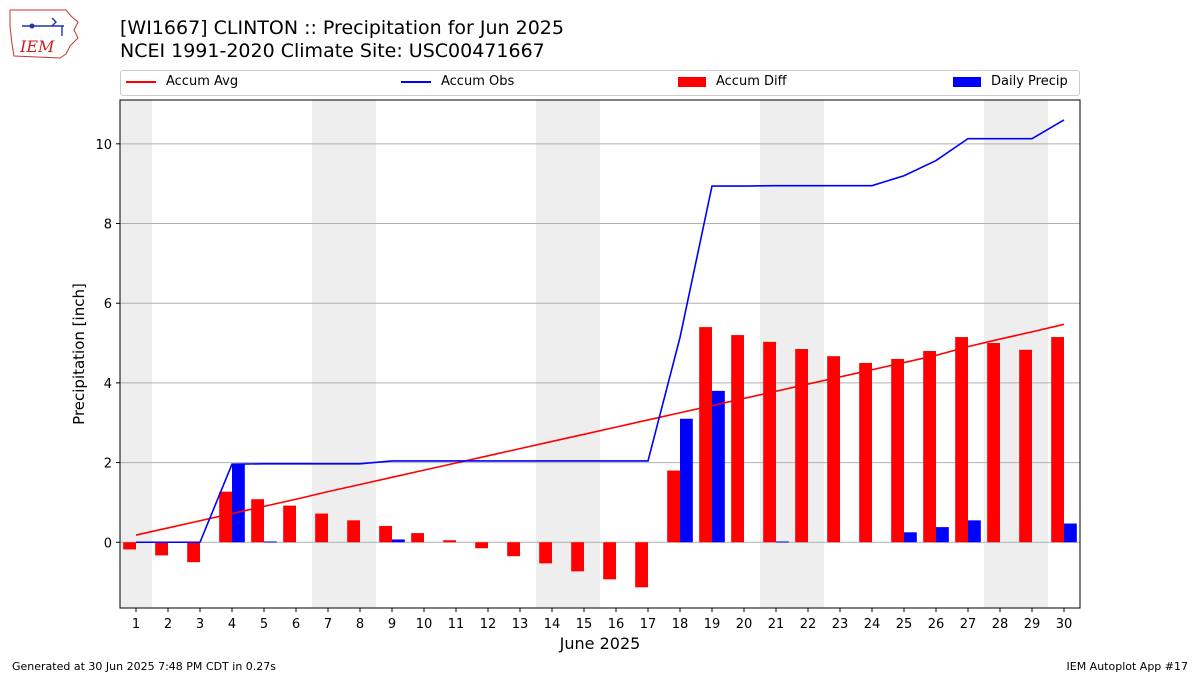  What do you see at coordinates (776, 624) in the screenshot?
I see `x-tick-label: 21` at bounding box center [776, 624].